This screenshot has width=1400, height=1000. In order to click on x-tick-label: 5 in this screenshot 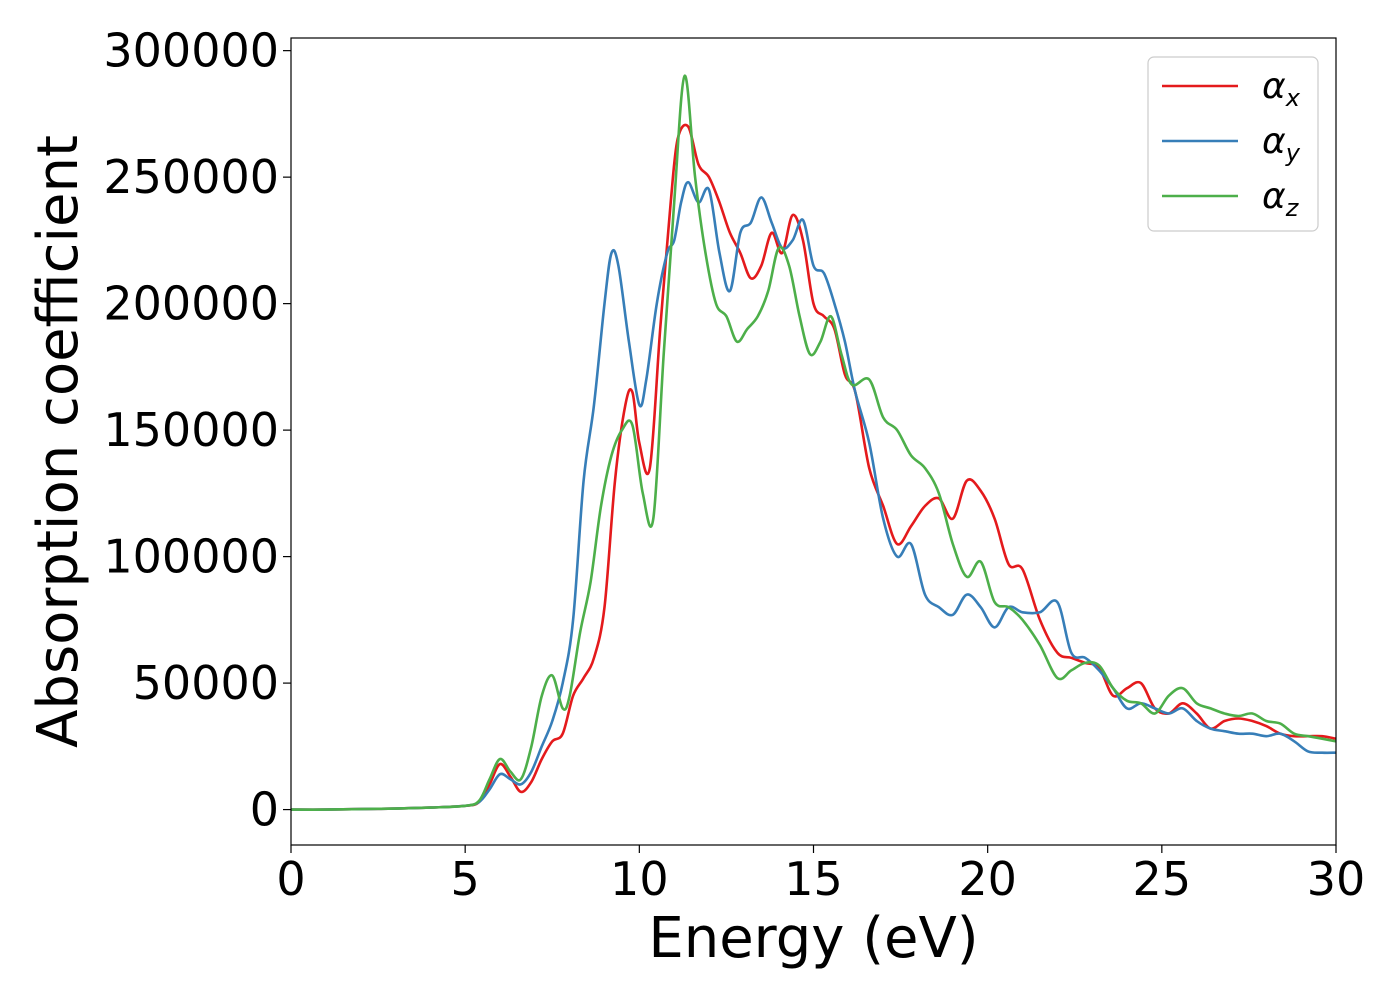, I will do `click(465, 879)`.